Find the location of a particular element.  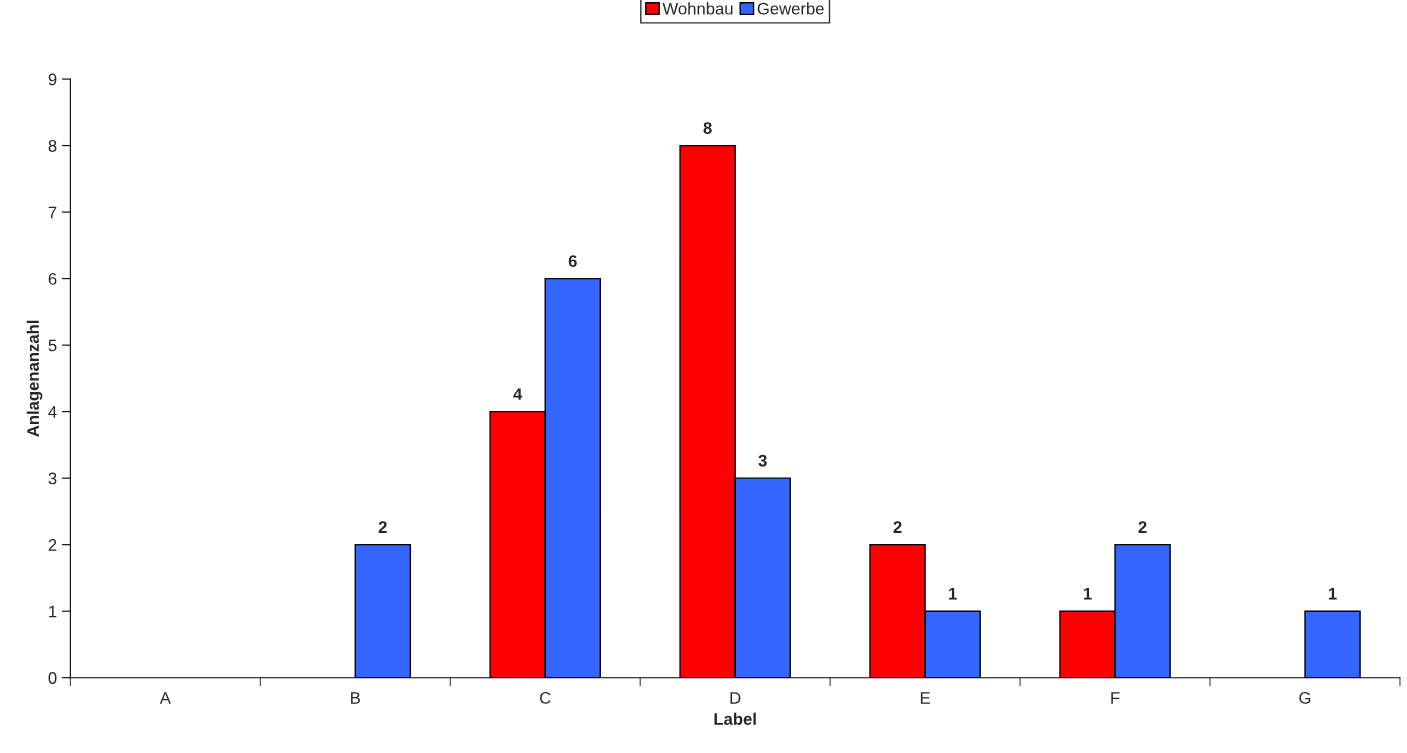

x-tick-label: C is located at coordinates (545, 698).